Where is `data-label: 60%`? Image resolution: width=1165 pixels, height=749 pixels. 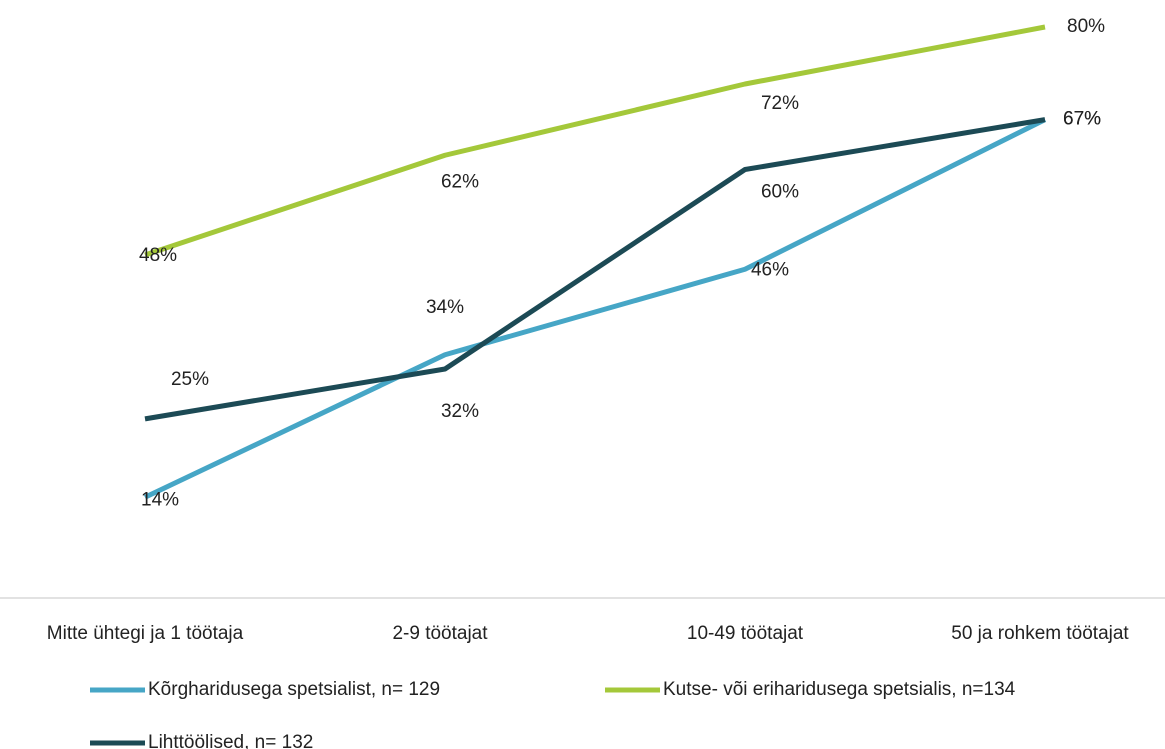 data-label: 60% is located at coordinates (780, 192).